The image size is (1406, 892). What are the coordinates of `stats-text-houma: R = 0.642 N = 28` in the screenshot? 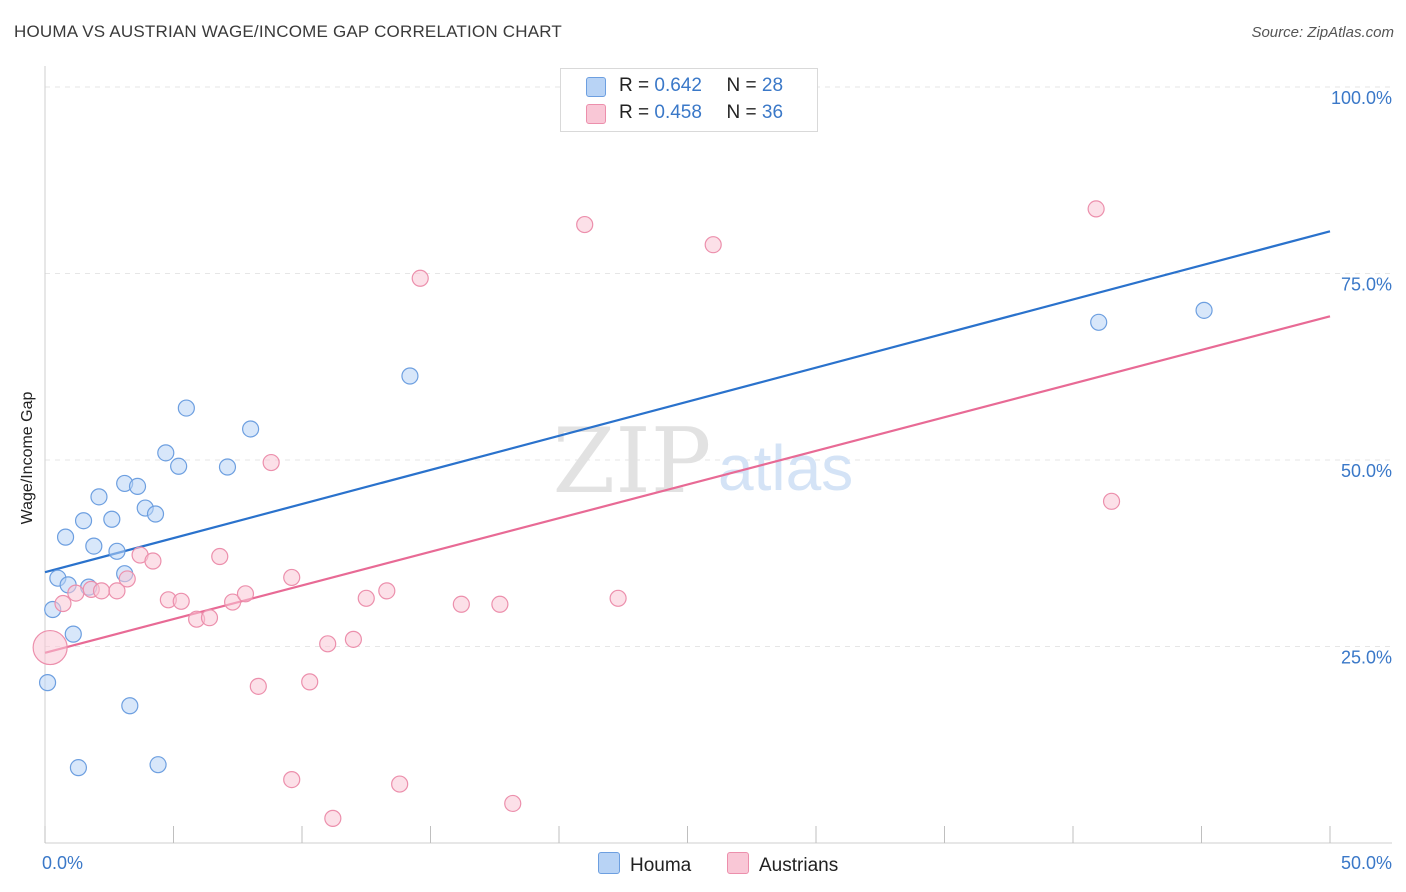 It's located at (701, 86).